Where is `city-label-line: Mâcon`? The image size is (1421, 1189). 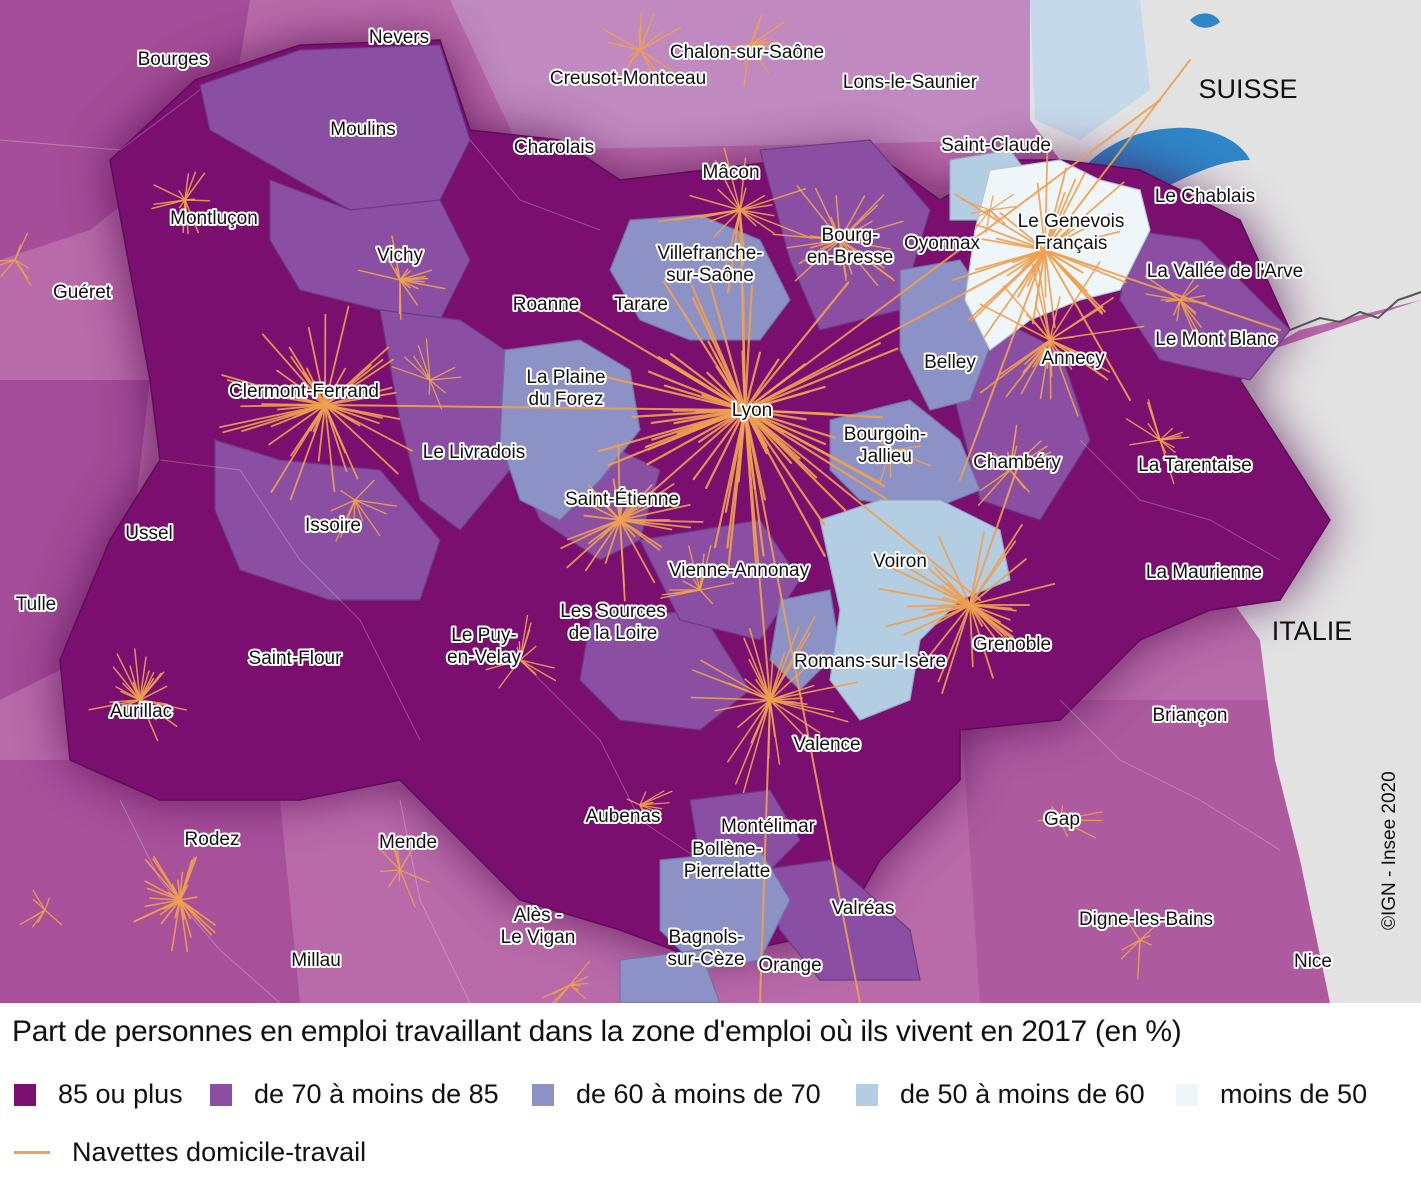 city-label-line: Mâcon is located at coordinates (730, 172).